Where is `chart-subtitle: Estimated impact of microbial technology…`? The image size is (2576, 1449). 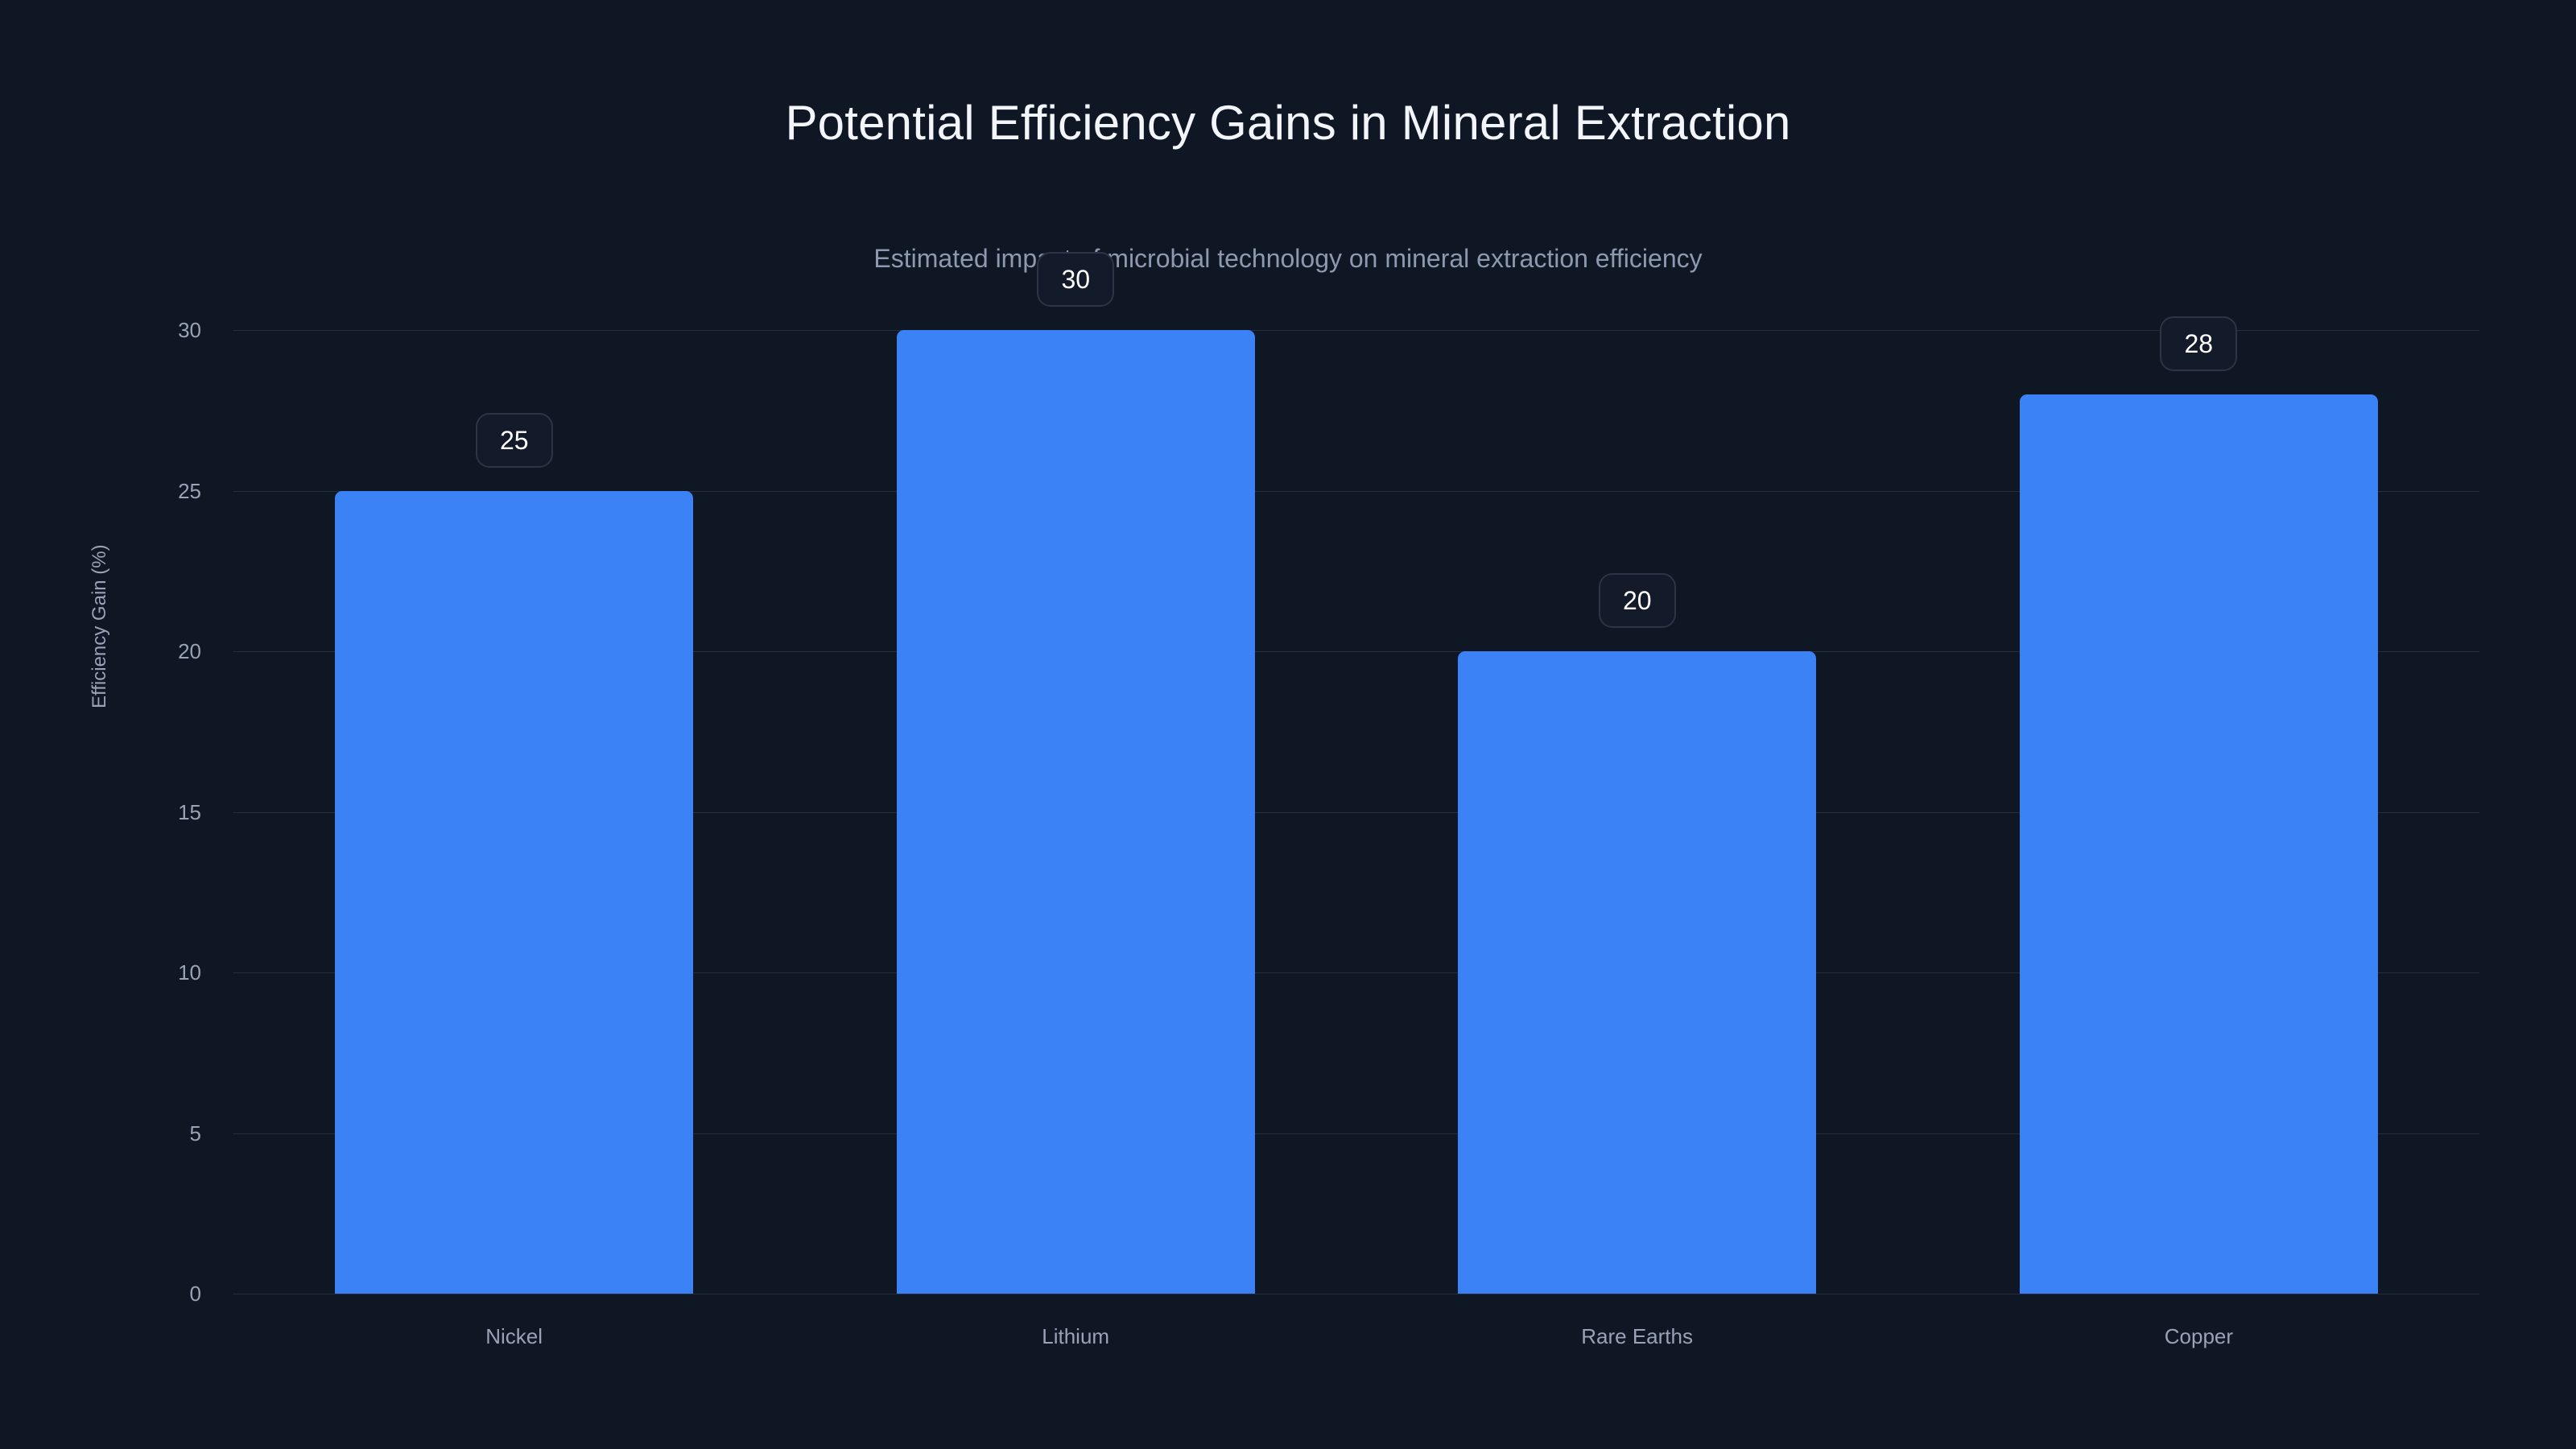
chart-subtitle: Estimated impact of microbial technology… is located at coordinates (1288, 258).